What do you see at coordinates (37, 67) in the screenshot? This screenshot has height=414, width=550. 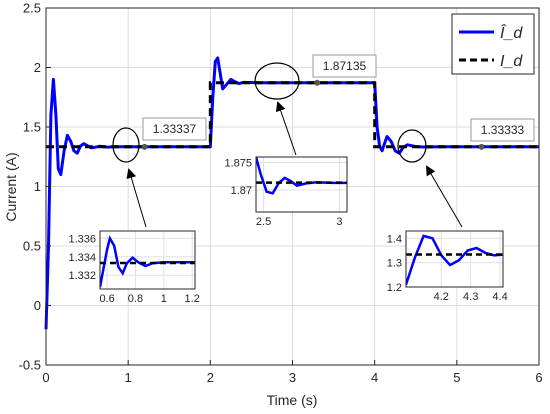 I see `y-tick-label: 2` at bounding box center [37, 67].